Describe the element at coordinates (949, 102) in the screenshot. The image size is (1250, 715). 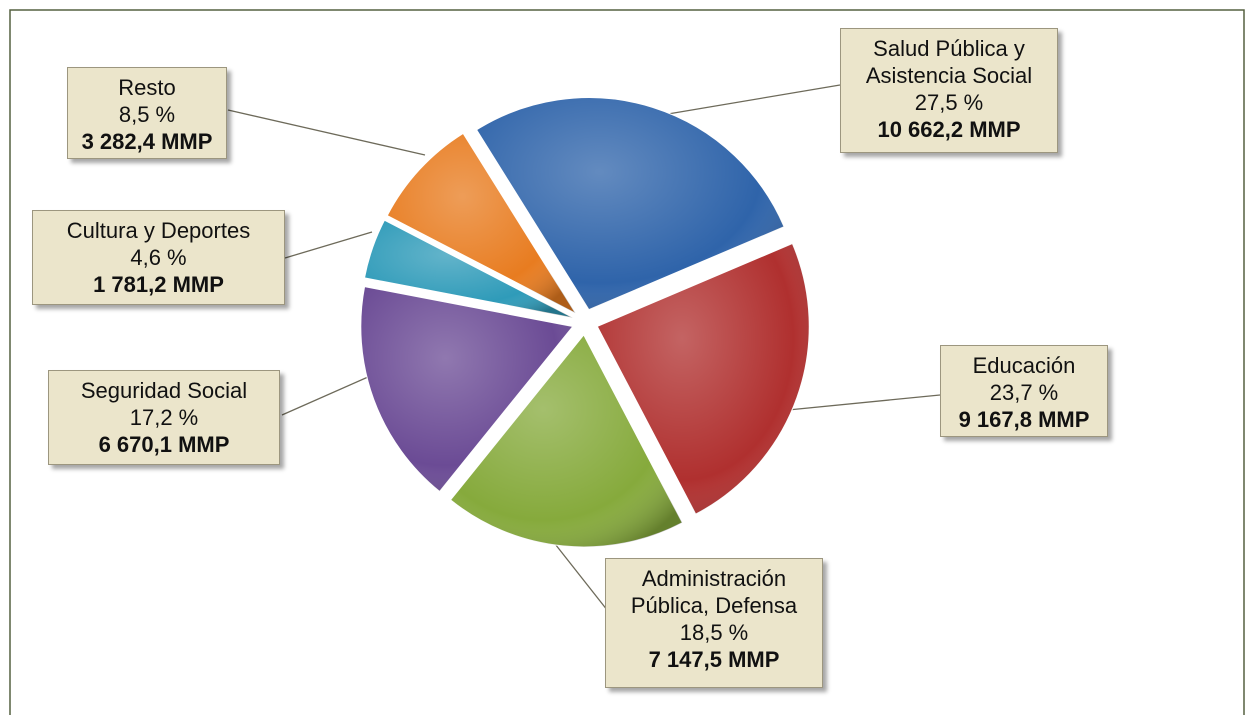
I see `label-percent: 27,5 %` at that location.